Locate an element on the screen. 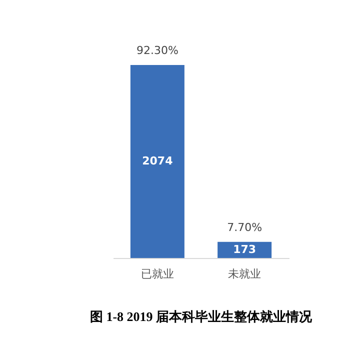 The height and width of the screenshot is (357, 339). data-label: 173 is located at coordinates (244, 249).